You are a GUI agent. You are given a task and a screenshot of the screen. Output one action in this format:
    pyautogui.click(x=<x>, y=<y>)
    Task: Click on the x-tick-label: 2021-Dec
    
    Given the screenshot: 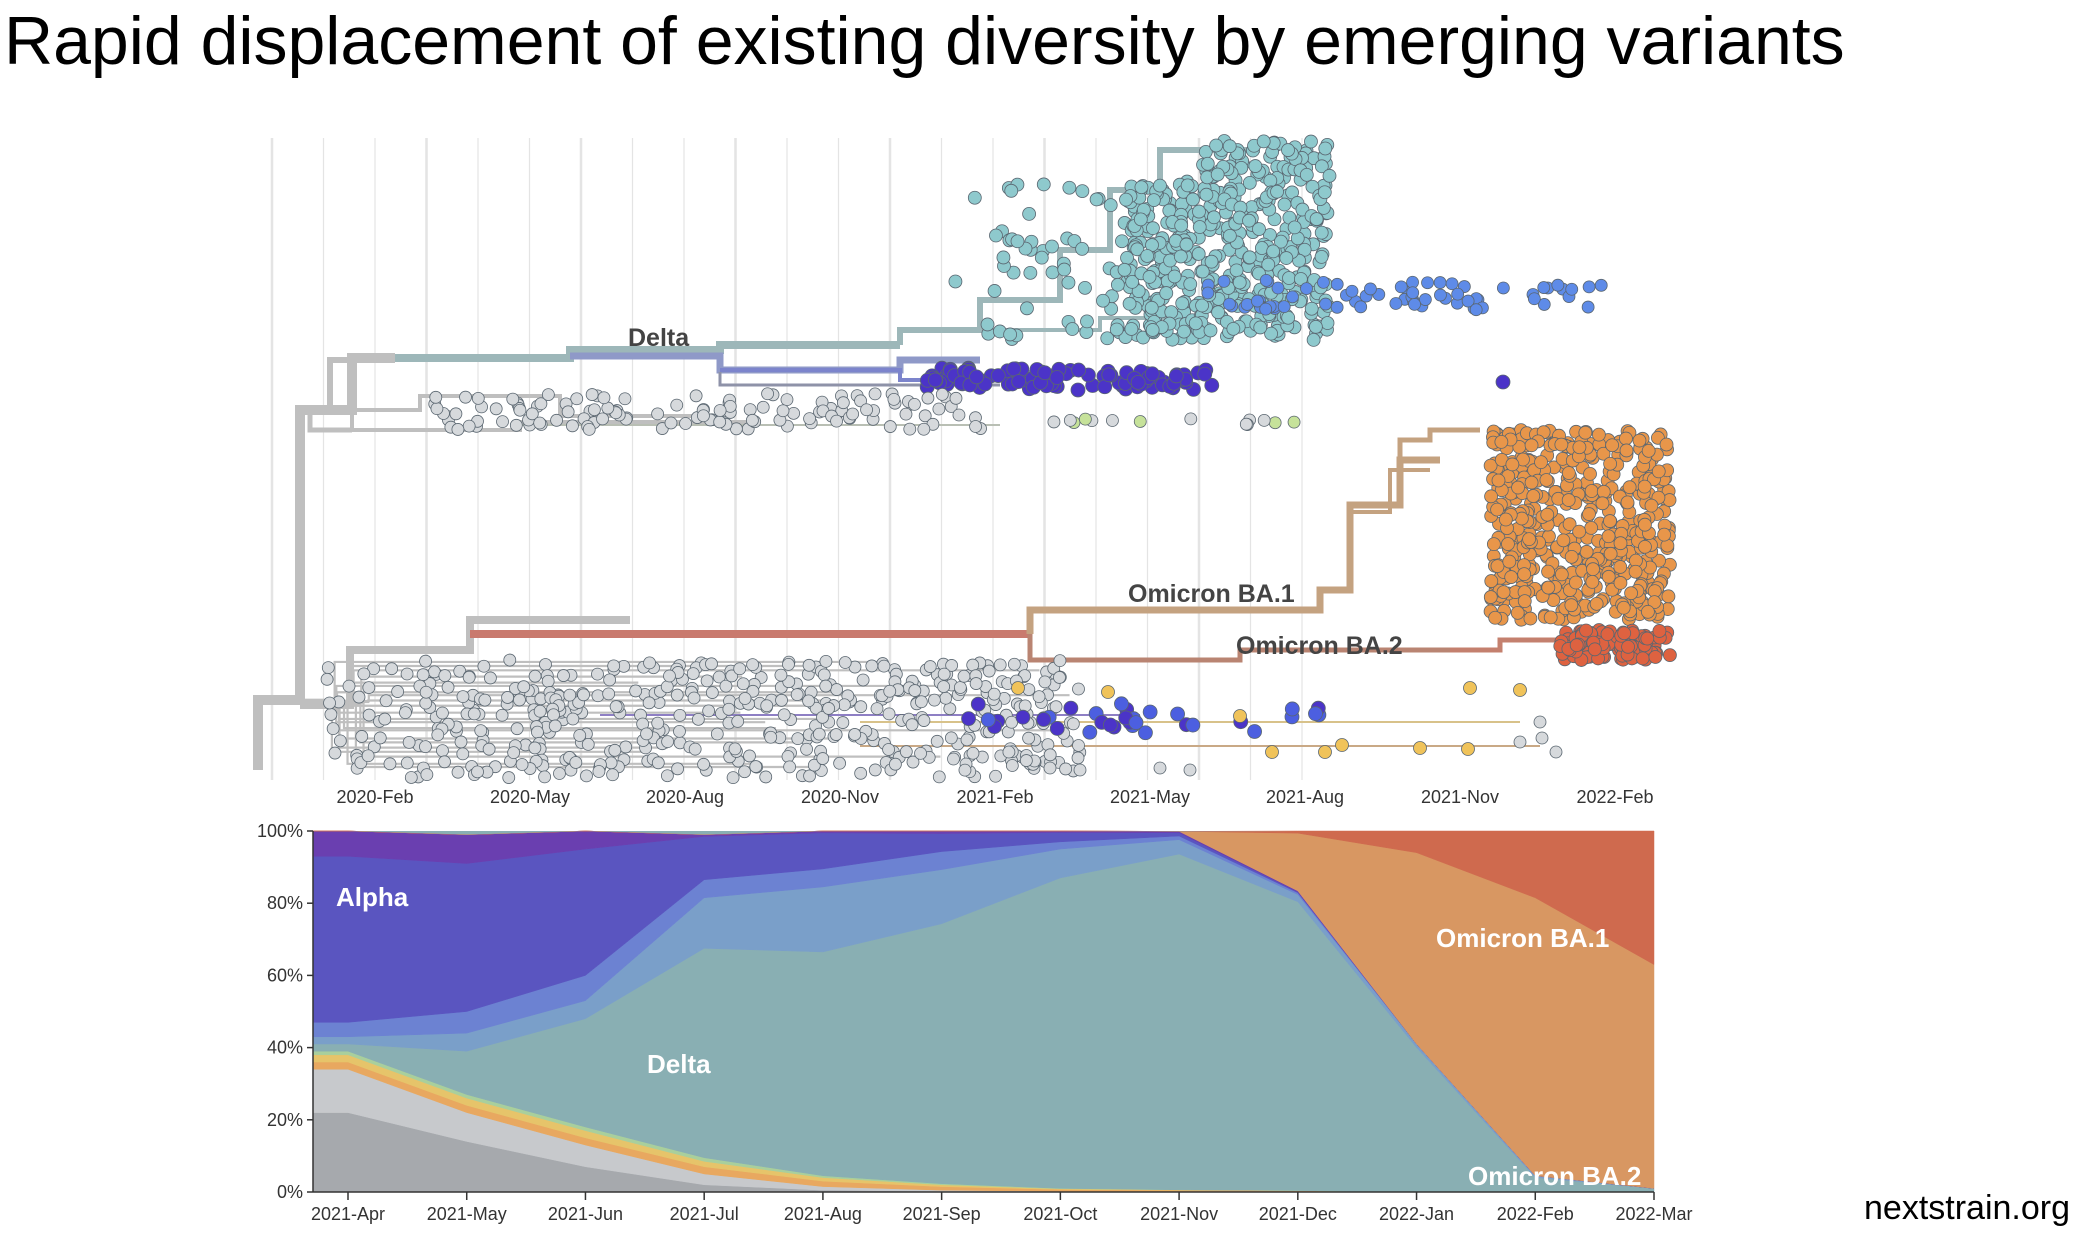 What is the action you would take?
    pyautogui.click(x=1298, y=1214)
    